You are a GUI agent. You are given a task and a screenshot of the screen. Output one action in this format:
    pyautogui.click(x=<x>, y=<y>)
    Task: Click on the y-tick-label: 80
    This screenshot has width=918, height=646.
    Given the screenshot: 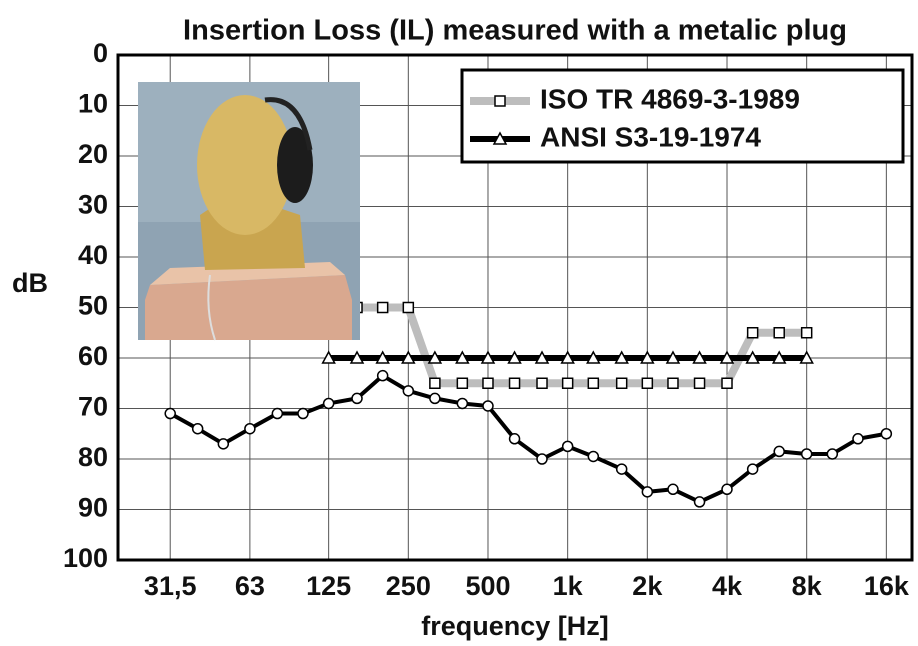 What is the action you would take?
    pyautogui.click(x=93, y=457)
    